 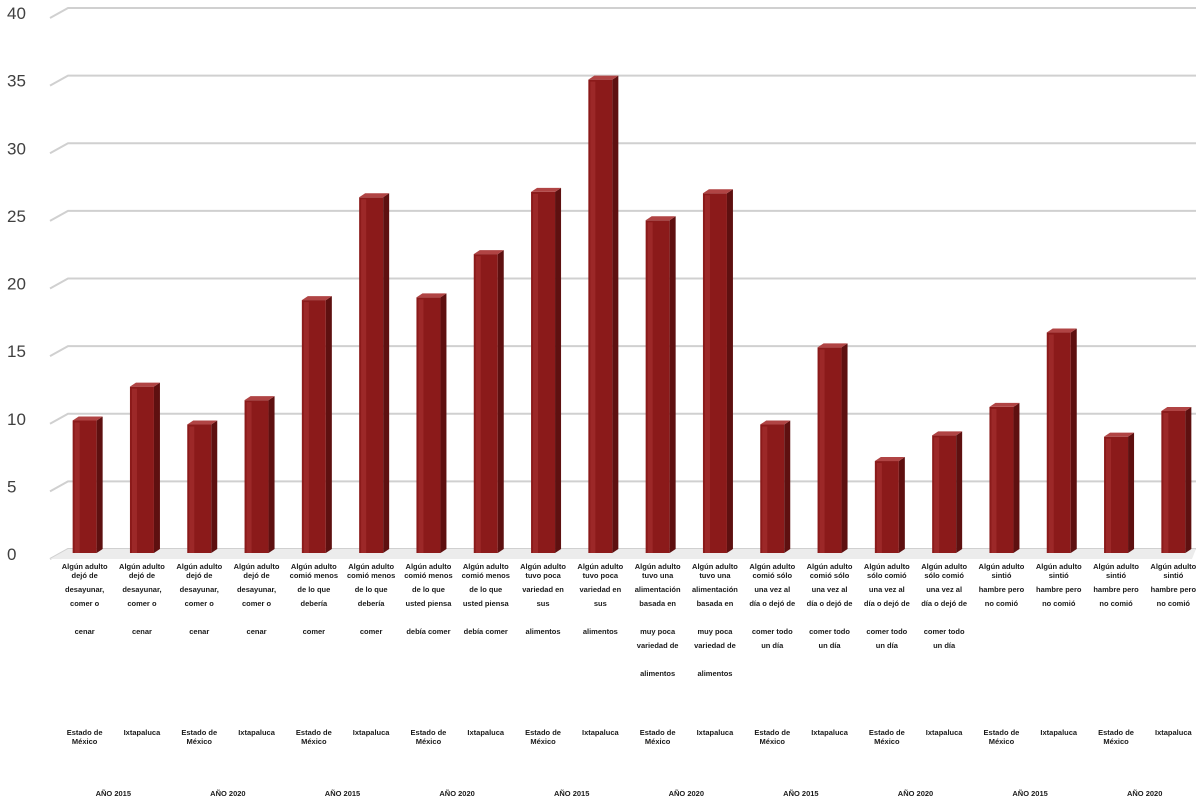 What do you see at coordinates (887, 575) in the screenshot?
I see `x-tick-label-line: sólo comió` at bounding box center [887, 575].